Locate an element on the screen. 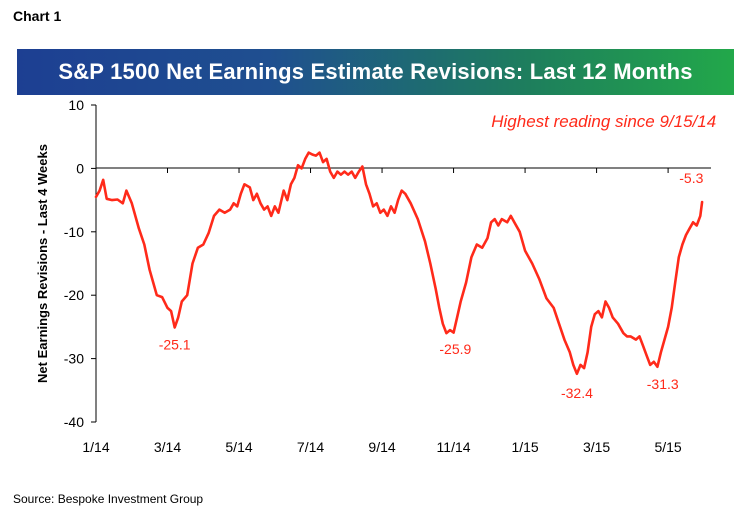  data-label: -25.1 is located at coordinates (175, 345).